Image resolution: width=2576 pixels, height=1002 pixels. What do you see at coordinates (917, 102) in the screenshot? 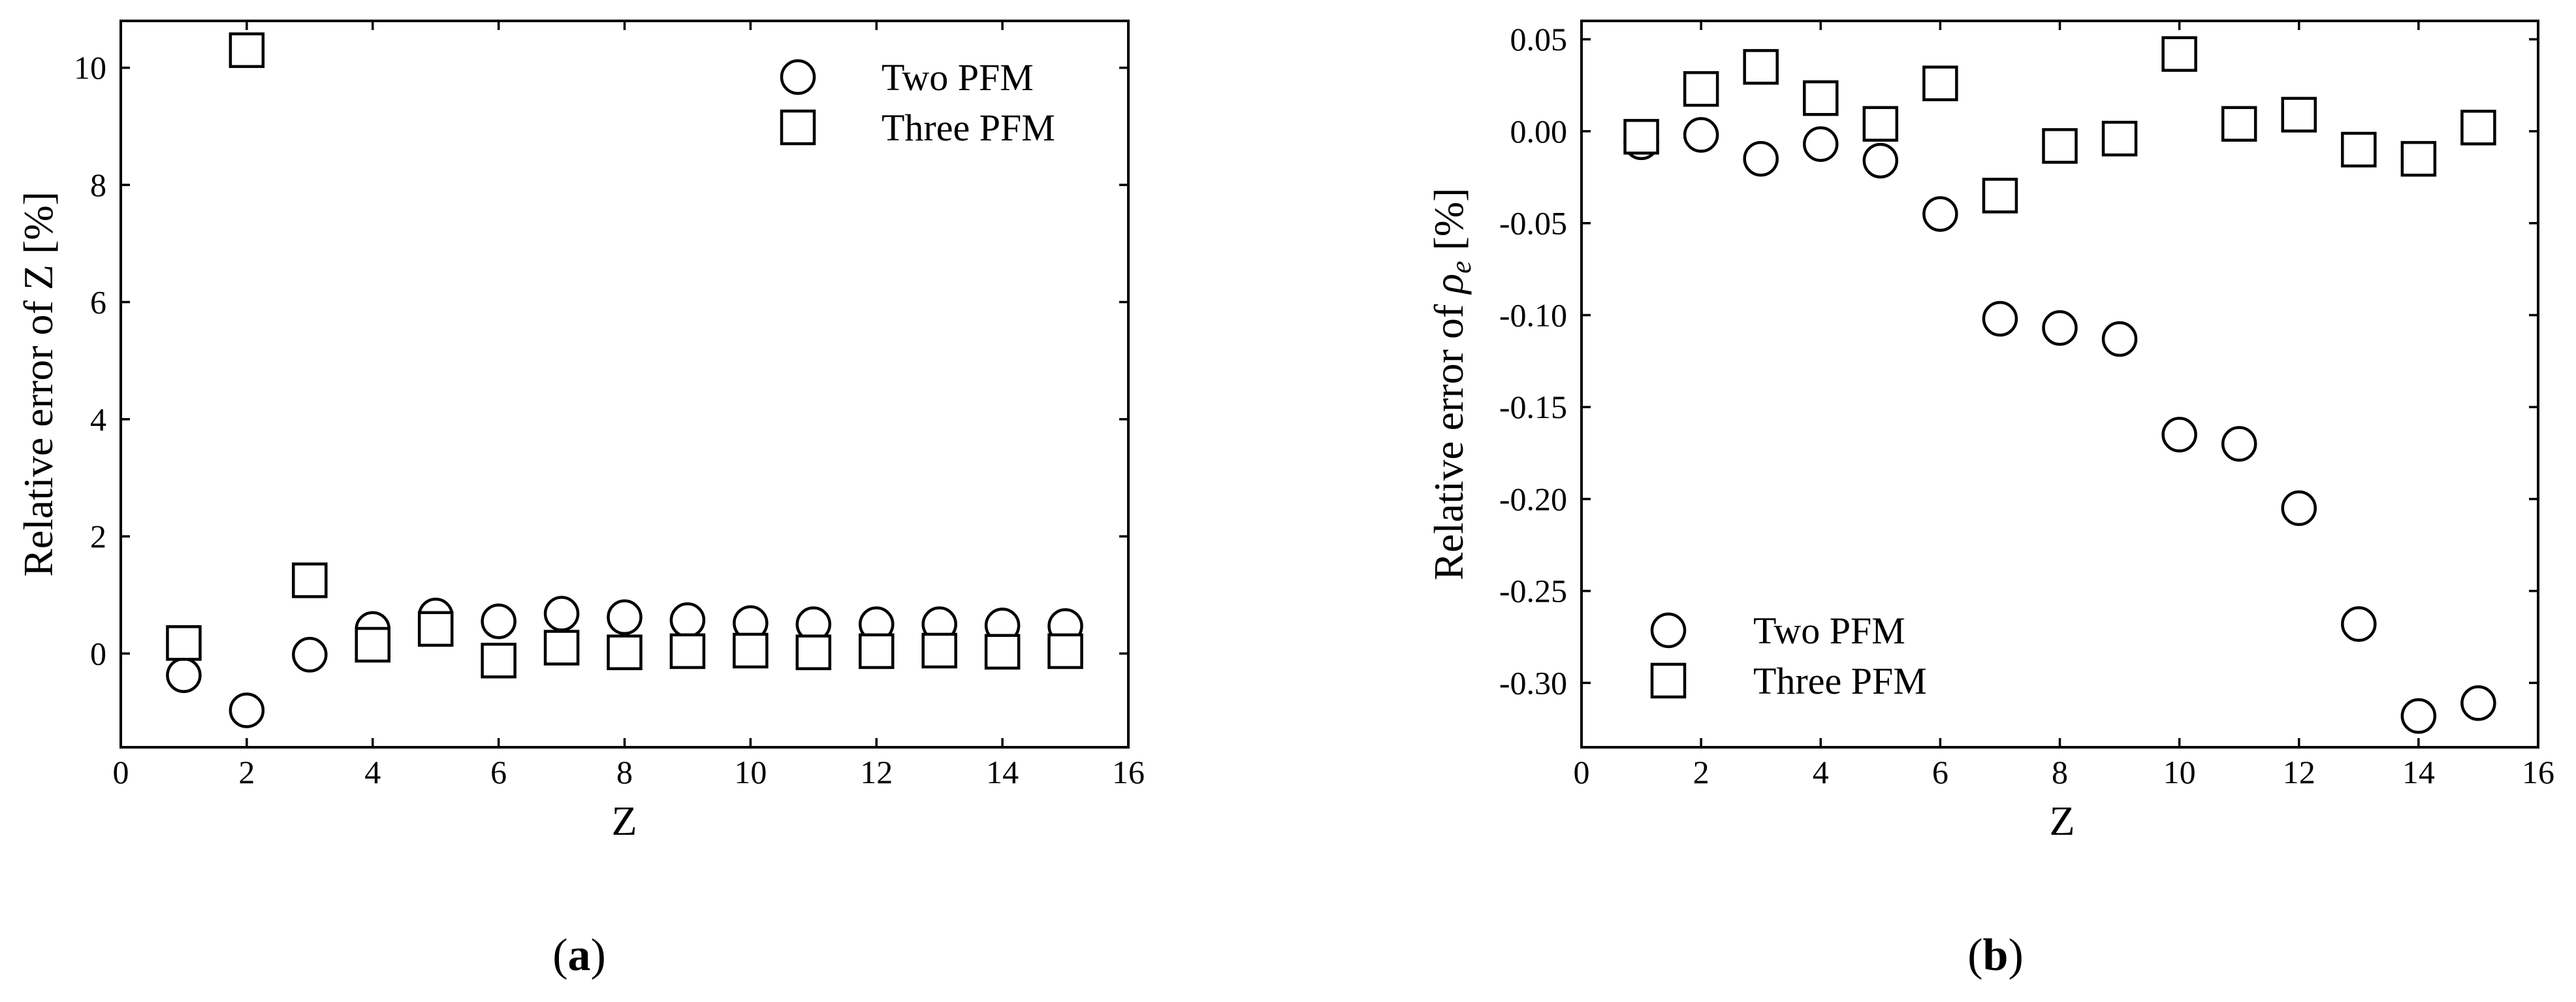
I see `legend-a: Two PFM Three PFM` at bounding box center [917, 102].